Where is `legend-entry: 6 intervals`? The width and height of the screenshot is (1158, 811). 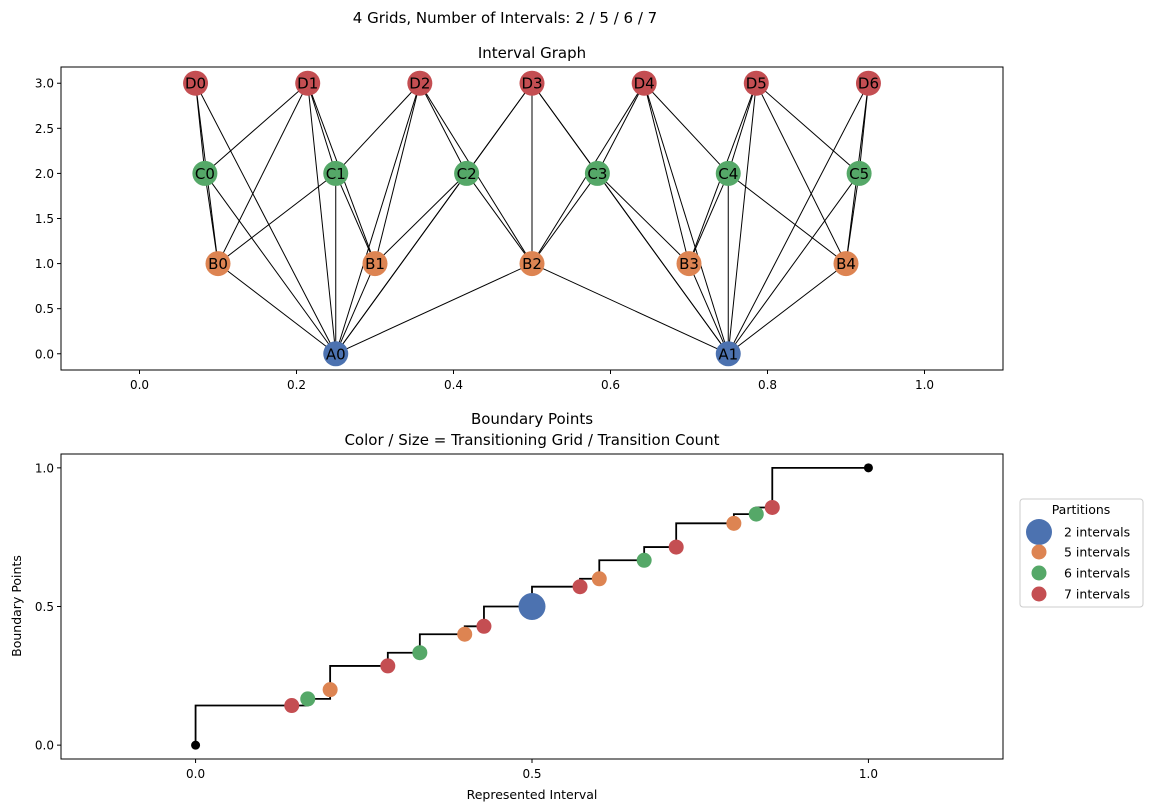 legend-entry: 6 intervals is located at coordinates (1080, 573).